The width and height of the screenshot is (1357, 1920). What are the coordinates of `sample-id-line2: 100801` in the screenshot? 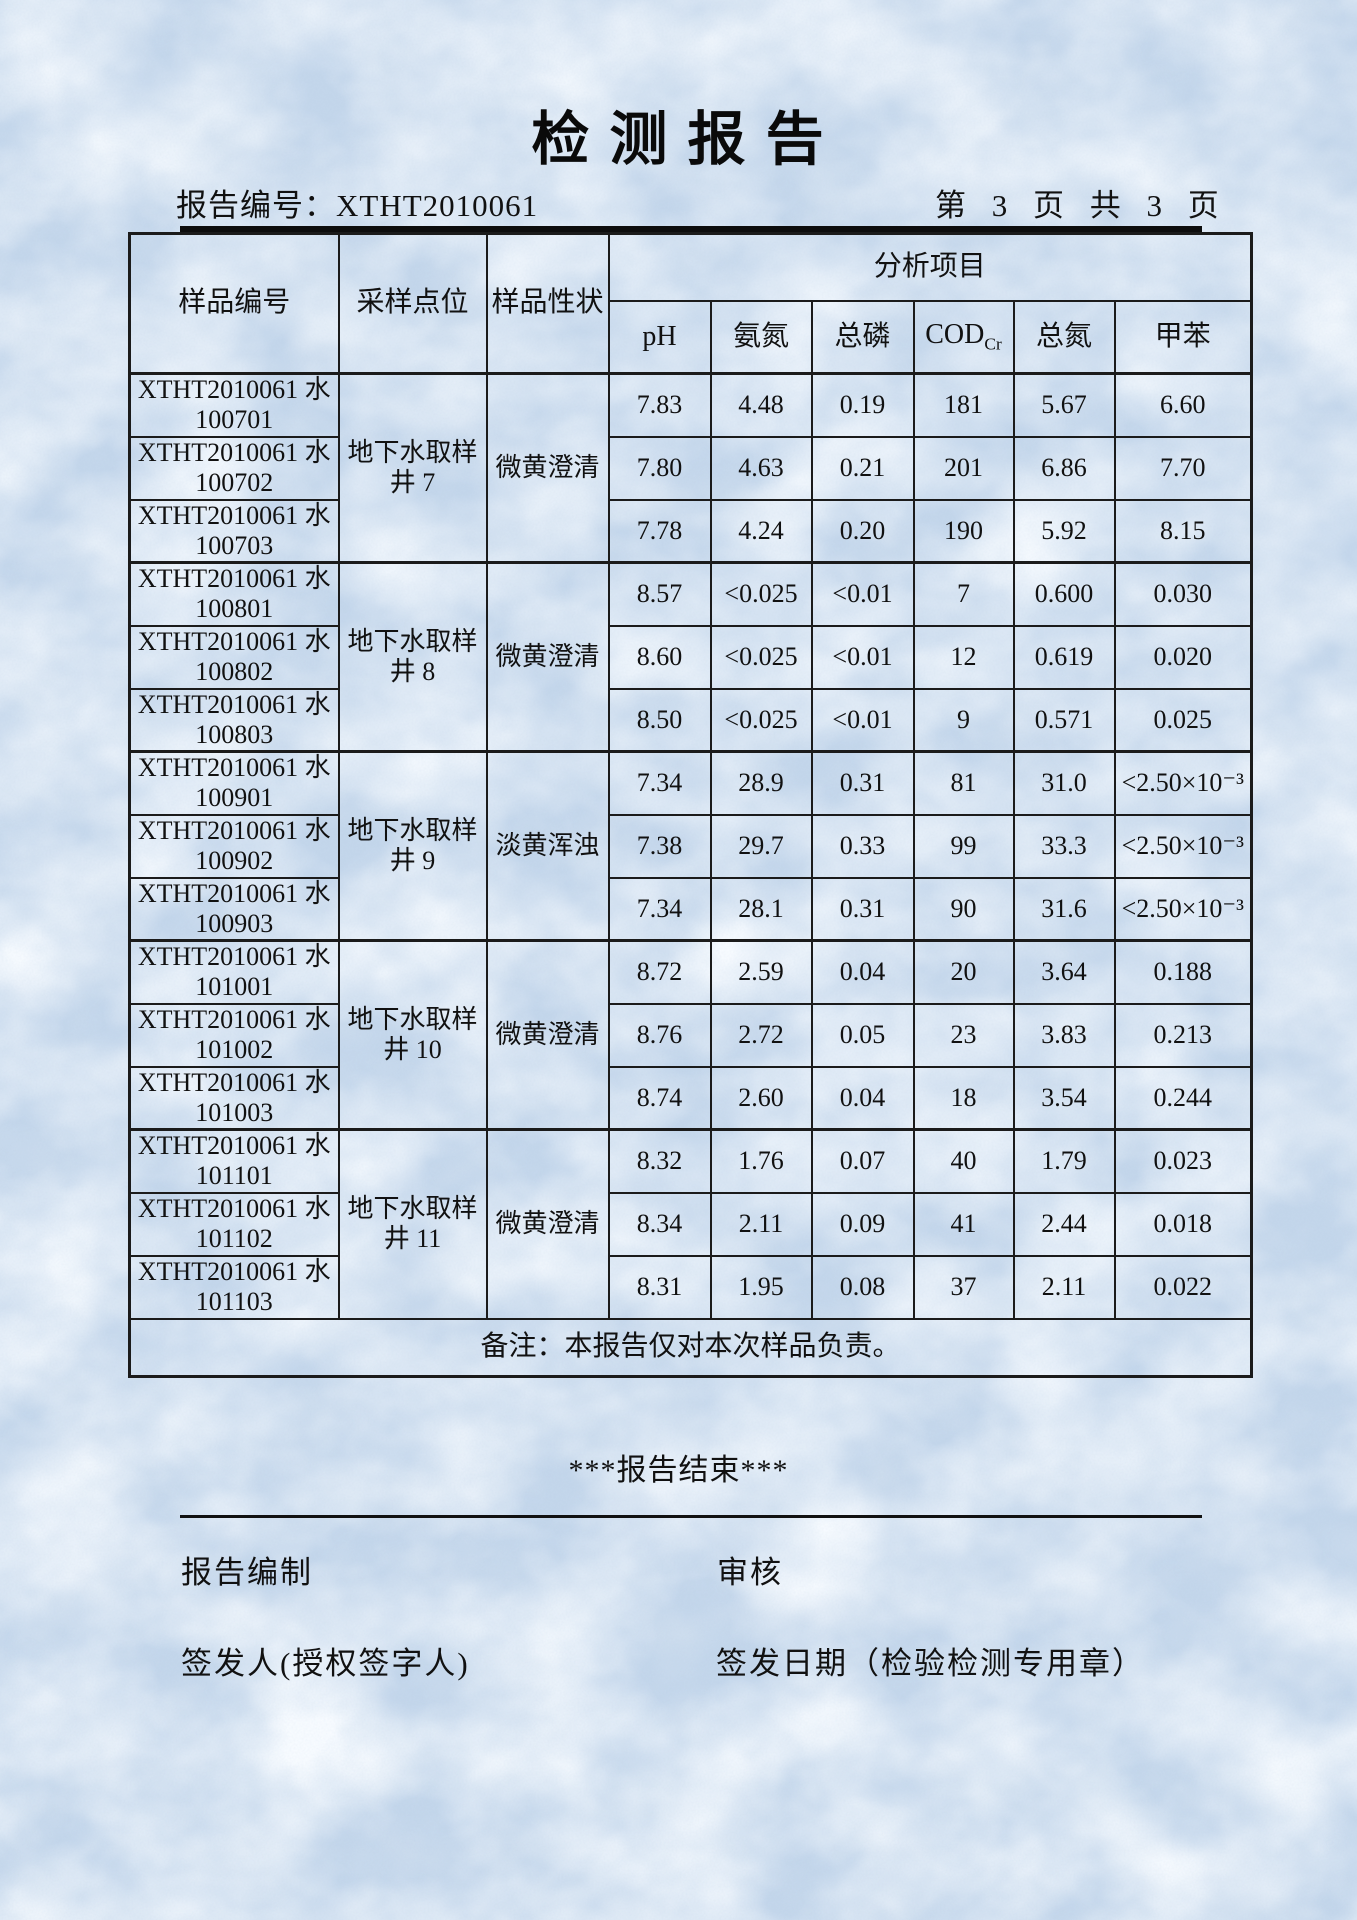 It's located at (234, 609).